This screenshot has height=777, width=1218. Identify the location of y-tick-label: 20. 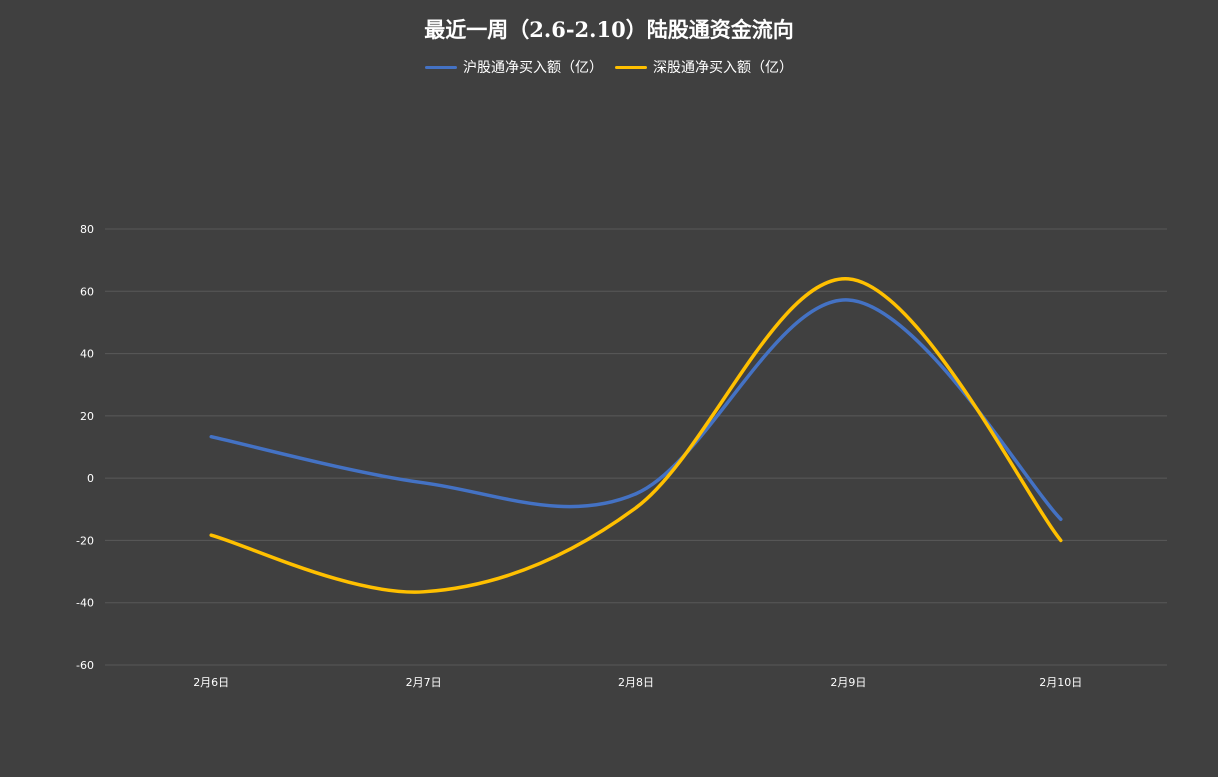
(87, 416).